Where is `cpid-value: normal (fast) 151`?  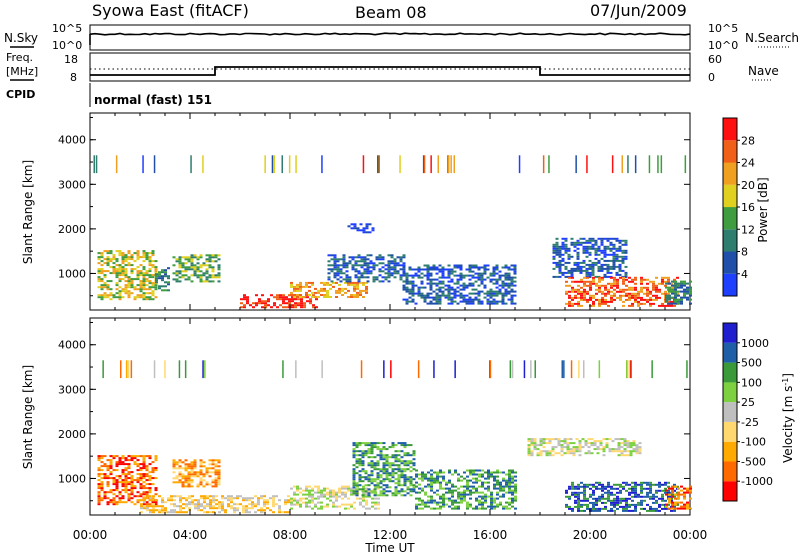
cpid-value: normal (fast) 151 is located at coordinates (153, 100).